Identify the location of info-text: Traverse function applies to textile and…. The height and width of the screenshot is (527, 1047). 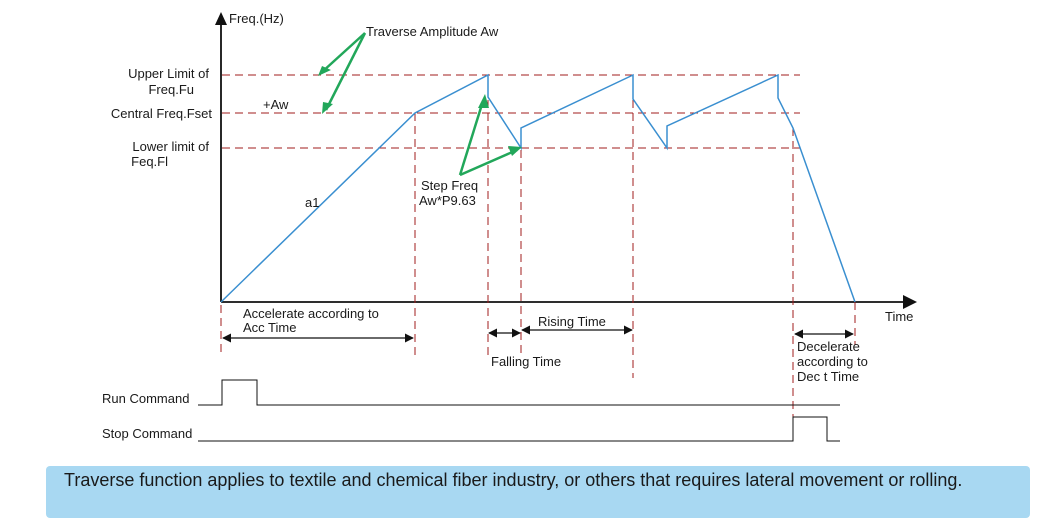
(513, 480).